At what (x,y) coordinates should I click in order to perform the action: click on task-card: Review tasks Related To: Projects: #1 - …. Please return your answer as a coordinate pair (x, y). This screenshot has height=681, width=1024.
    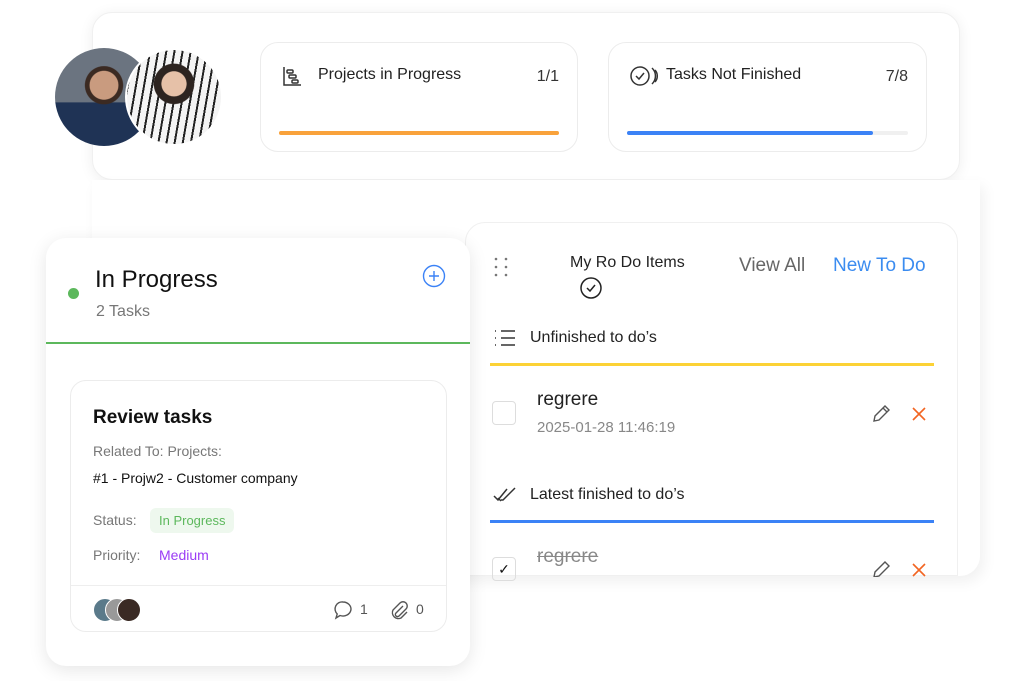
    Looking at the image, I should click on (258, 506).